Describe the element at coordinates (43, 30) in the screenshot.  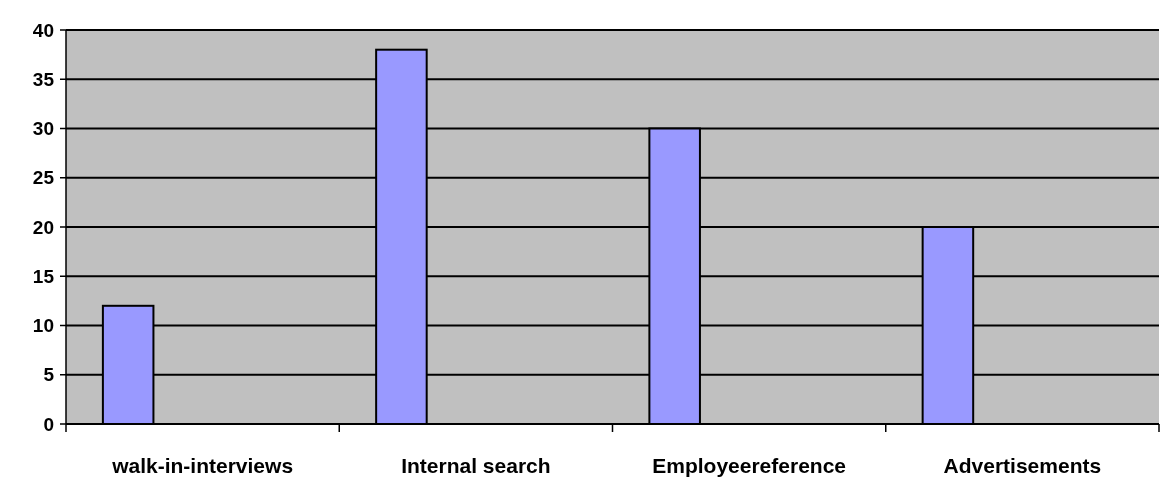
I see `y-tick-label: 40` at that location.